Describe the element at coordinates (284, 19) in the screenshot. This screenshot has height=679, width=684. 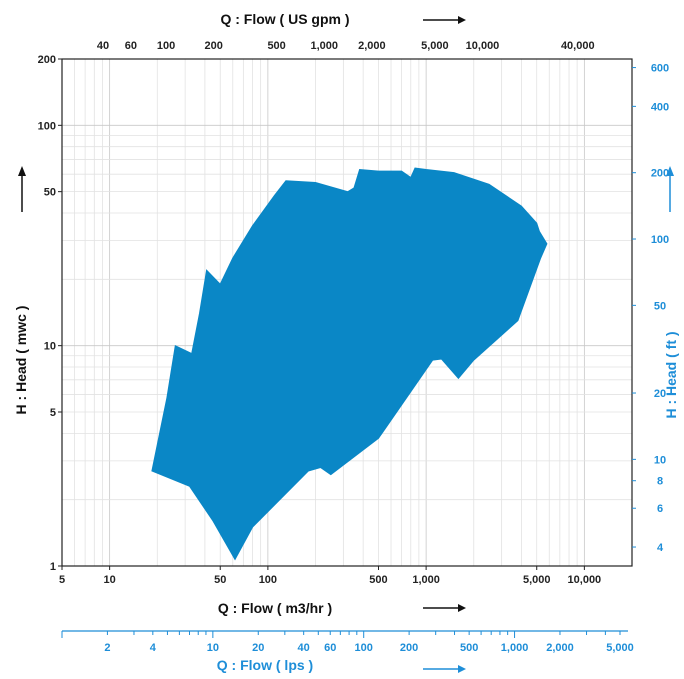
I see `x-top-axis-title: Q : Flow ( US gpm )` at that location.